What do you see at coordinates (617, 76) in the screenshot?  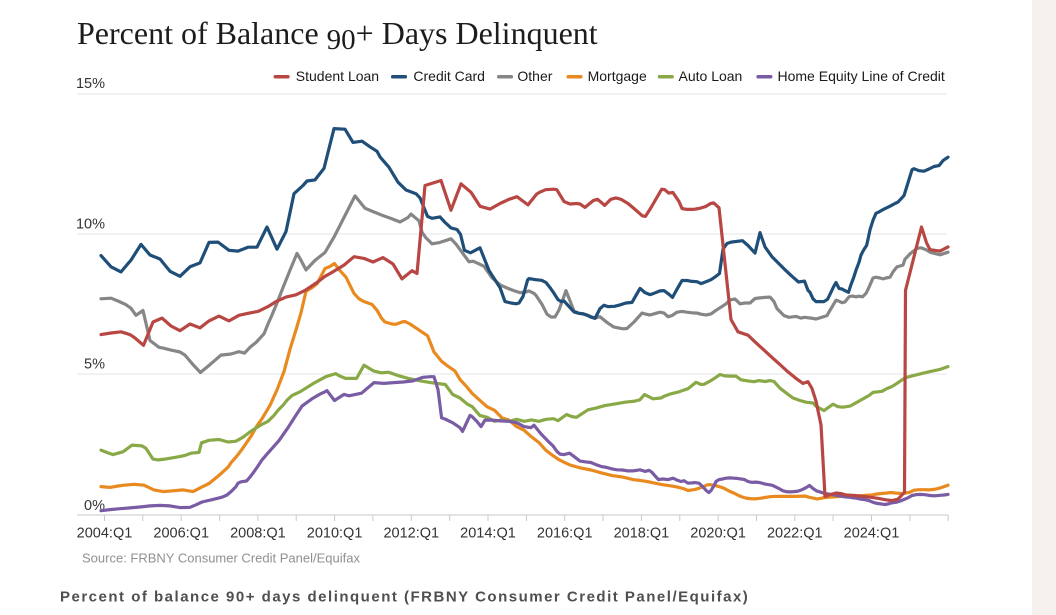 I see `svg-text: Mortgage` at bounding box center [617, 76].